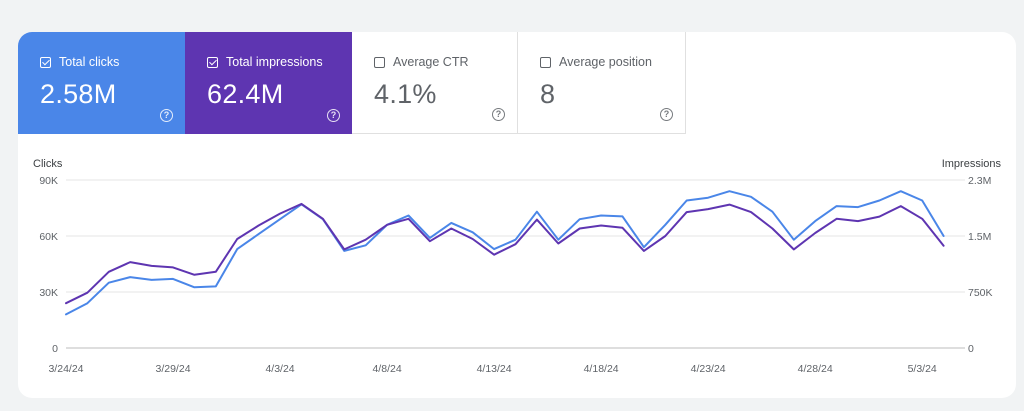 This screenshot has height=411, width=1024. What do you see at coordinates (548, 94) in the screenshot?
I see `metric-value: 8` at bounding box center [548, 94].